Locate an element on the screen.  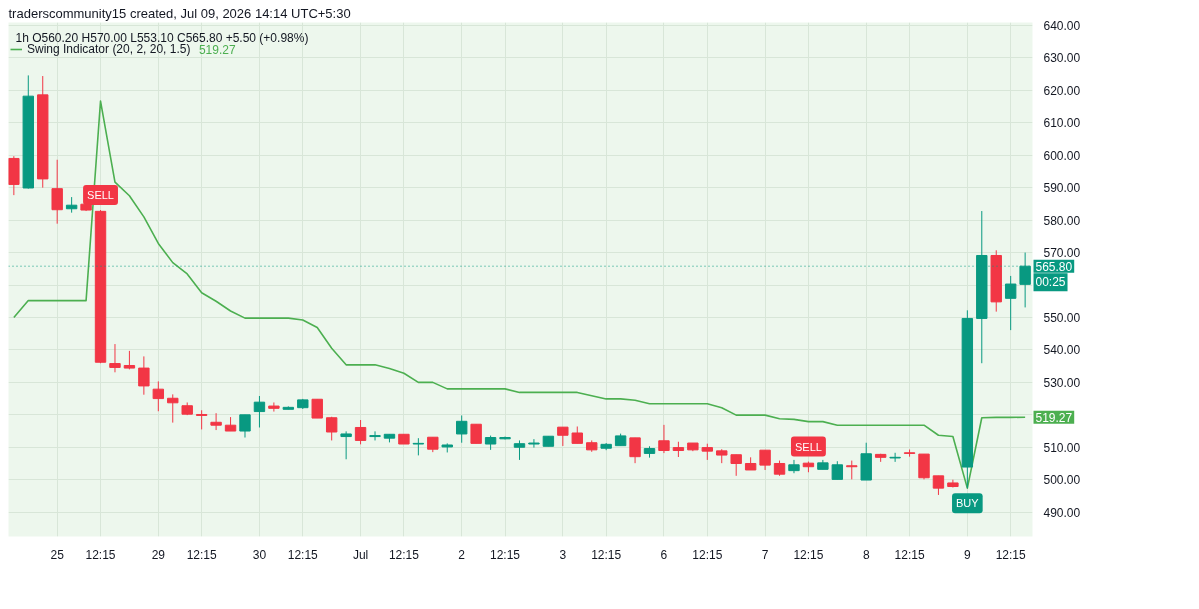
y-tick-label: 640.00 is located at coordinates (1062, 25).